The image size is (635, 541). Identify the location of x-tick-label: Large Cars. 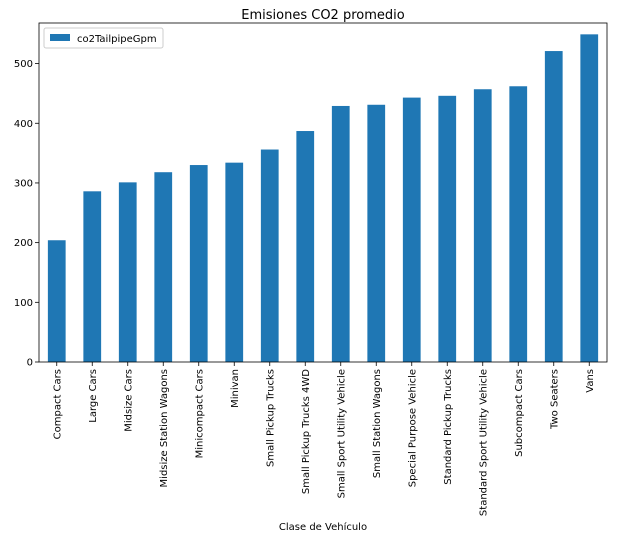
(93, 396).